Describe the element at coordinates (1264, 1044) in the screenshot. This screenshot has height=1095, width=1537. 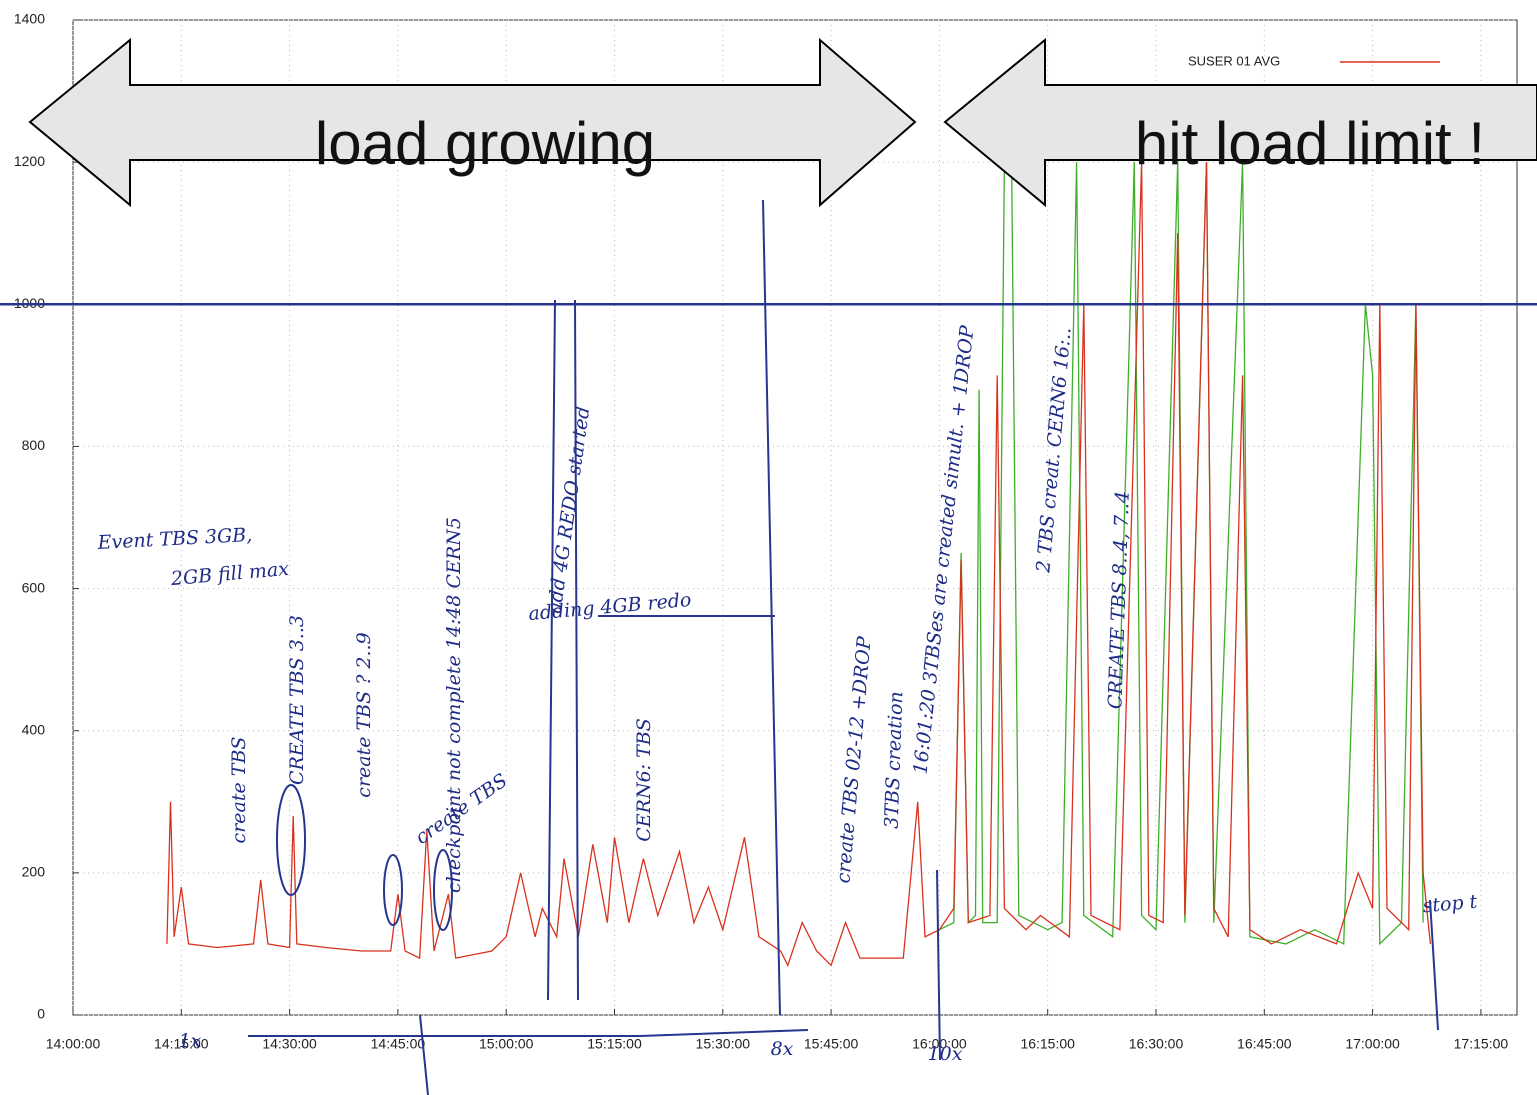
I see `x-tick-label: 16:45:00` at that location.